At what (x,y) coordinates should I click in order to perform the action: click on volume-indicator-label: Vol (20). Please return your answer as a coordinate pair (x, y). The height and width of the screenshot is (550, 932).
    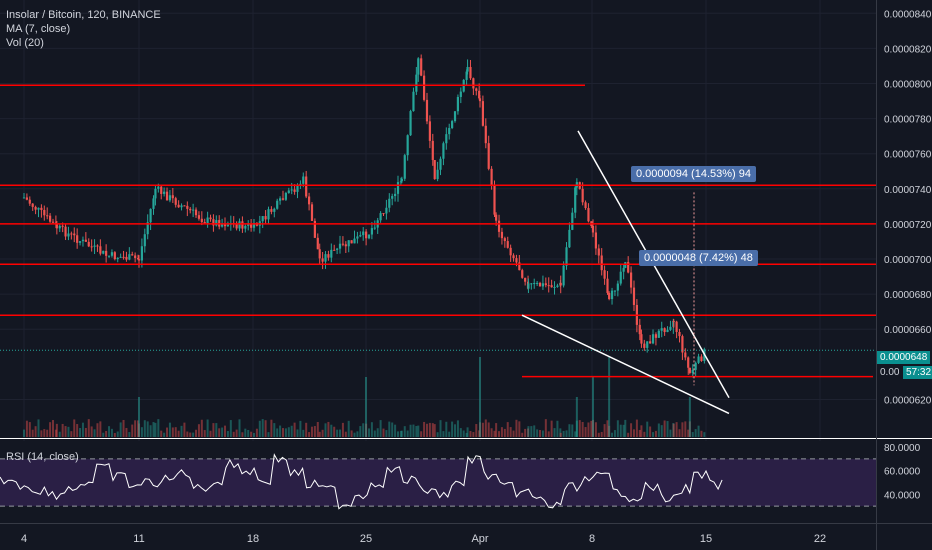
    Looking at the image, I should click on (25, 43).